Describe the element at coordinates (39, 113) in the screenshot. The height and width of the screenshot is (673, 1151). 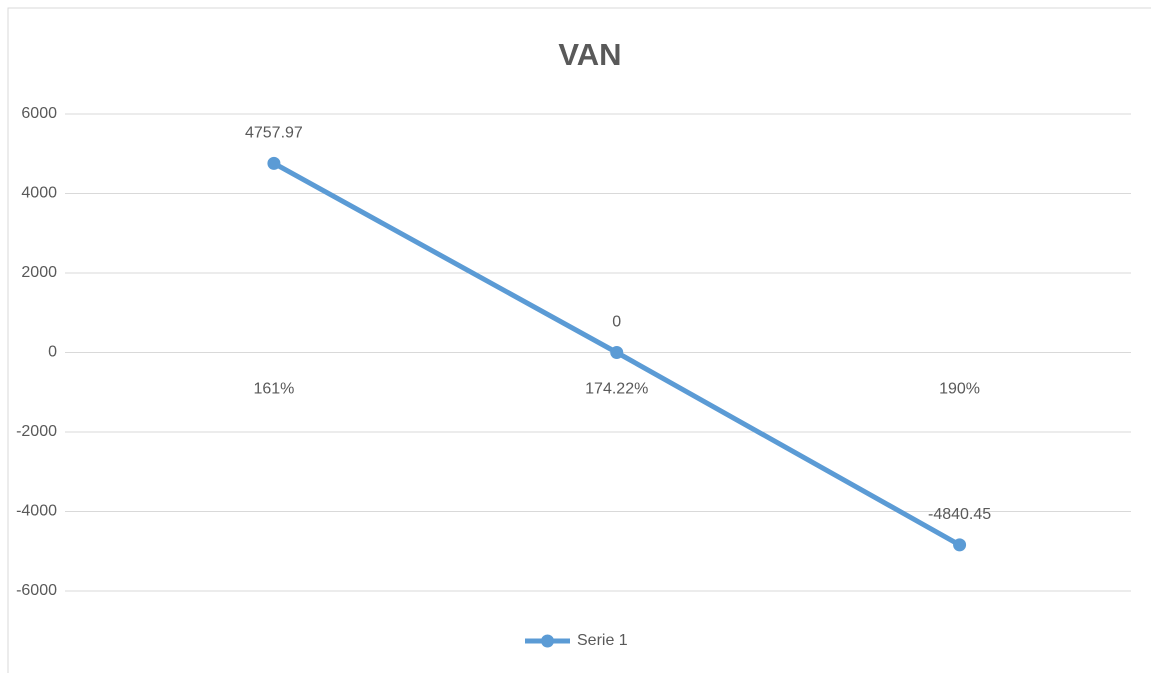
I see `y-tick-label: 6000` at that location.